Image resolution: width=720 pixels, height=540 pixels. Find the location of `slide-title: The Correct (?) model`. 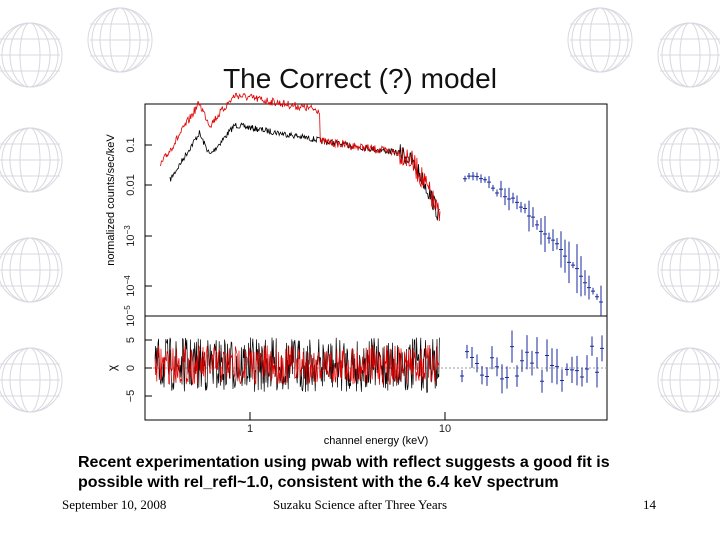

slide-title: The Correct (?) model is located at coordinates (360, 78).